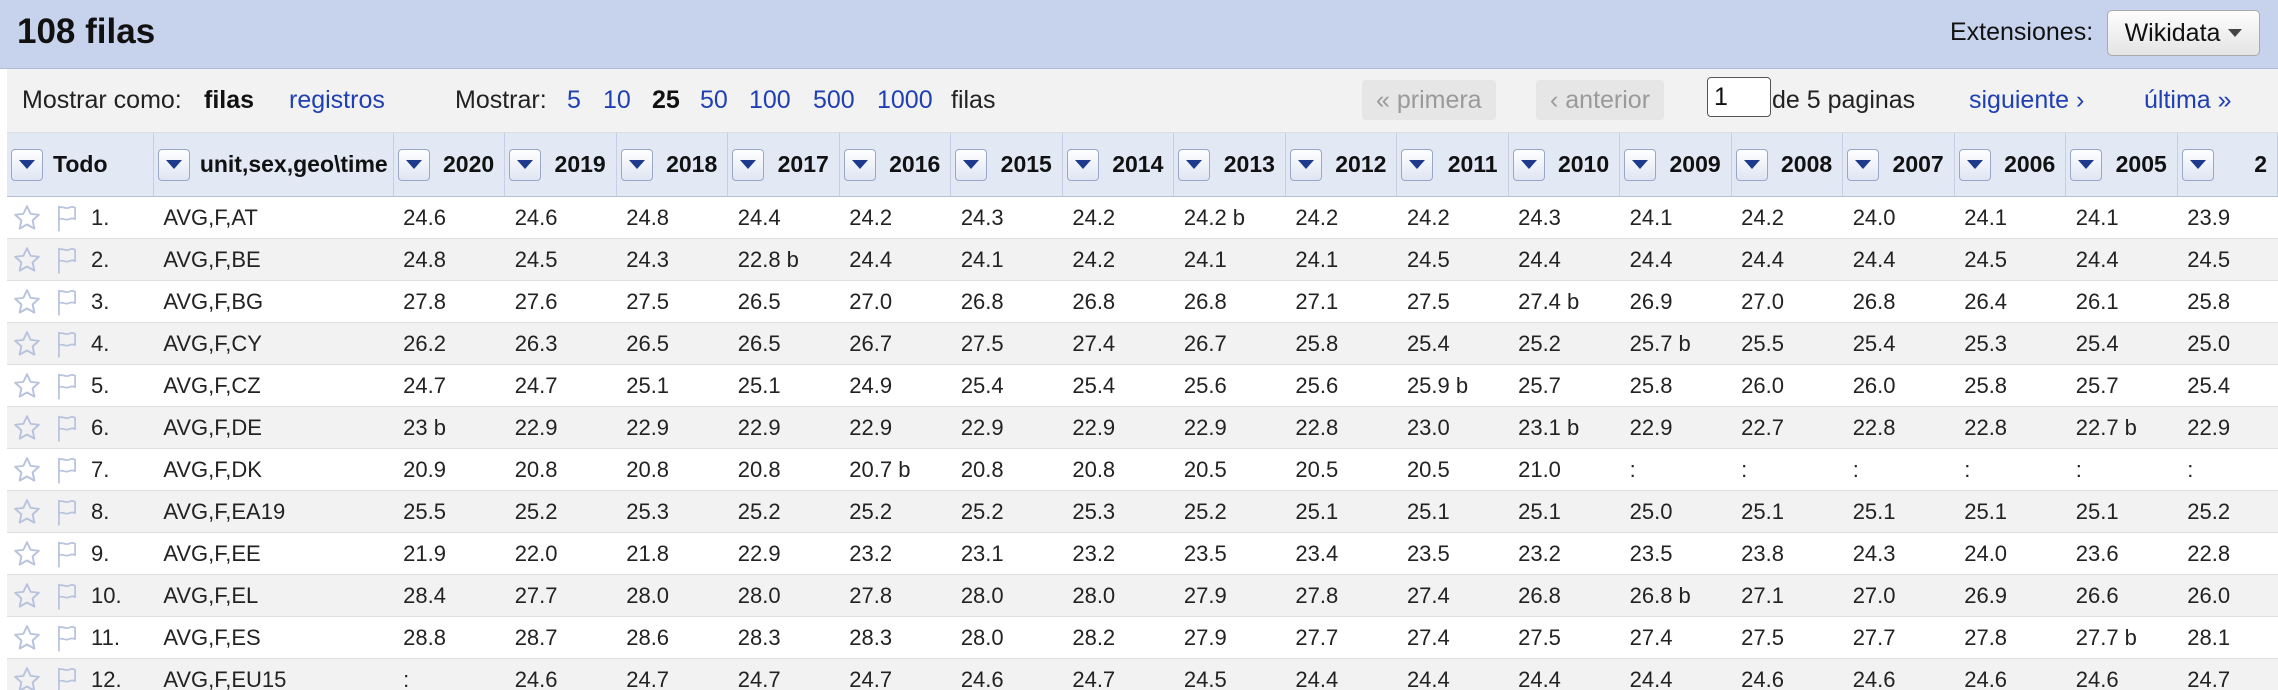 The image size is (2278, 690). Describe the element at coordinates (783, 165) in the screenshot. I see `year-column-header: 2017` at that location.